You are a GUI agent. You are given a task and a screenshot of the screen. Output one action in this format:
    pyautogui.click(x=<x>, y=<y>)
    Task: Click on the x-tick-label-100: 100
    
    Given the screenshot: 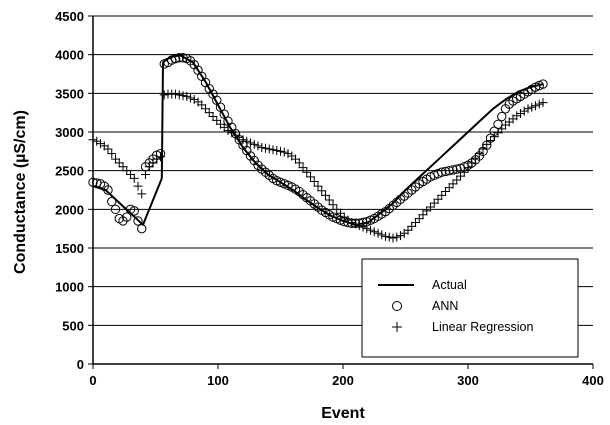 What is the action you would take?
    pyautogui.click(x=218, y=380)
    